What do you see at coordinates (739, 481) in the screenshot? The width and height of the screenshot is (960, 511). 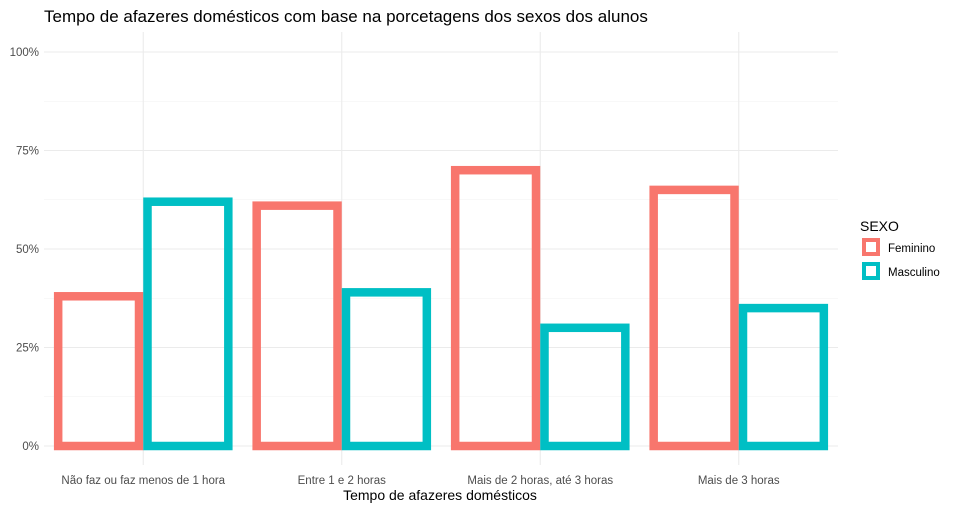 I see `x-tick-label: Mais de 3 horas` at bounding box center [739, 481].